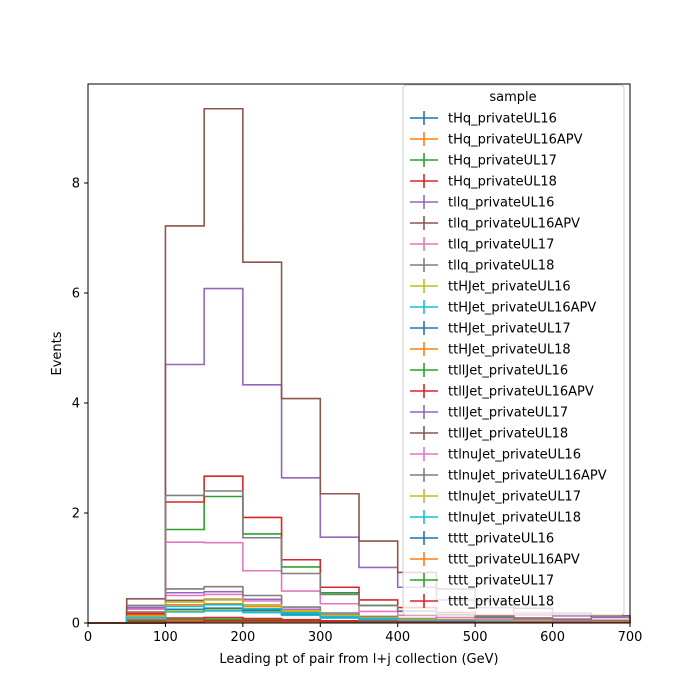 This screenshot has width=700, height=700. What do you see at coordinates (527, 476) in the screenshot?
I see `legend-label: ttlnuJet_privateUL16APV` at bounding box center [527, 476].